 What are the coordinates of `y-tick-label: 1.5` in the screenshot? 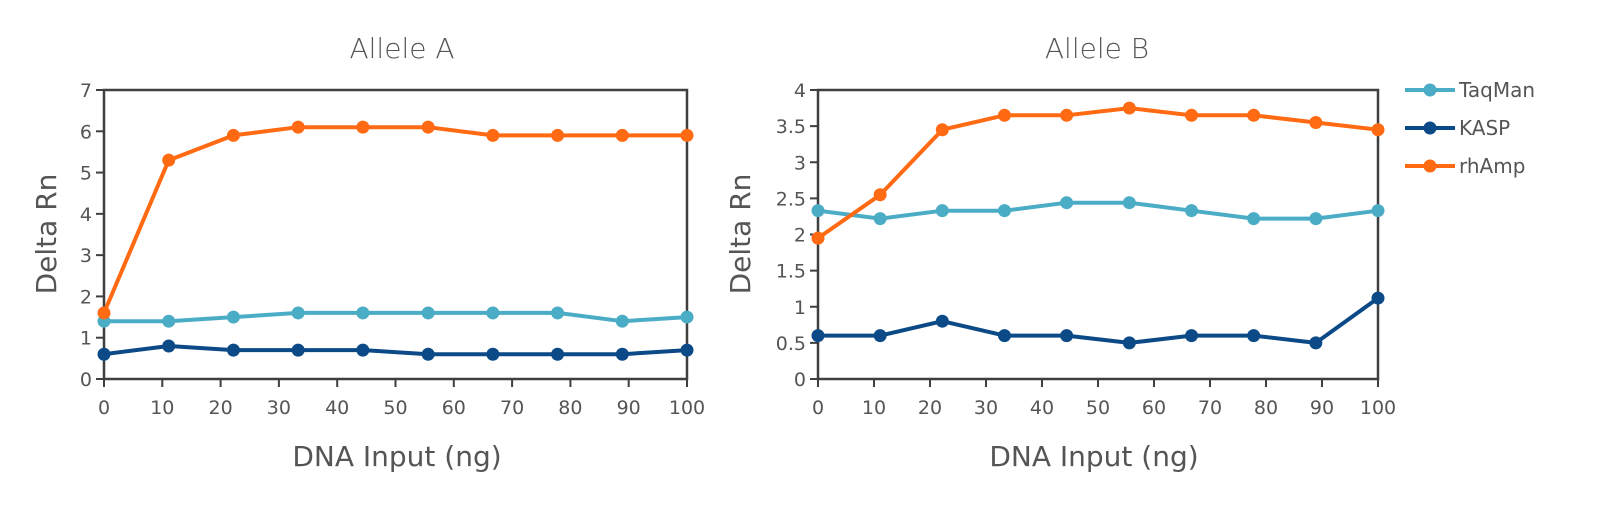 It's located at (791, 272).